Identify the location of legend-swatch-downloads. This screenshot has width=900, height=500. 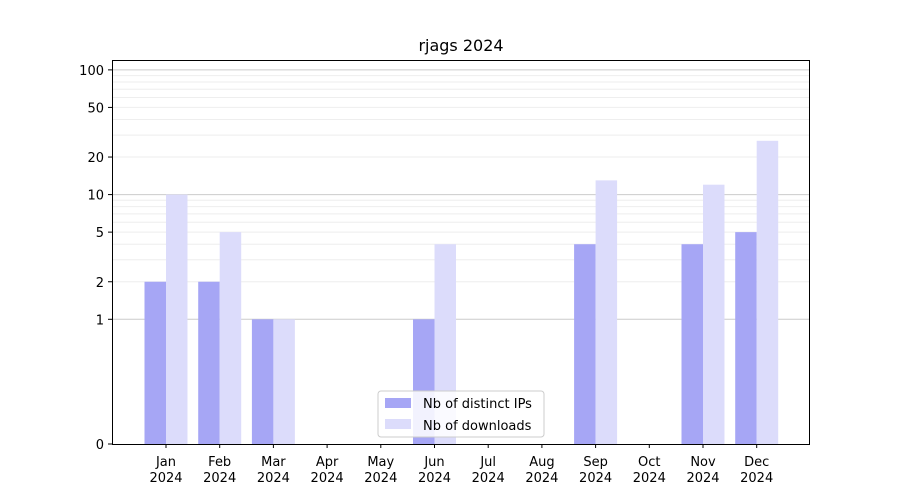
(398, 424).